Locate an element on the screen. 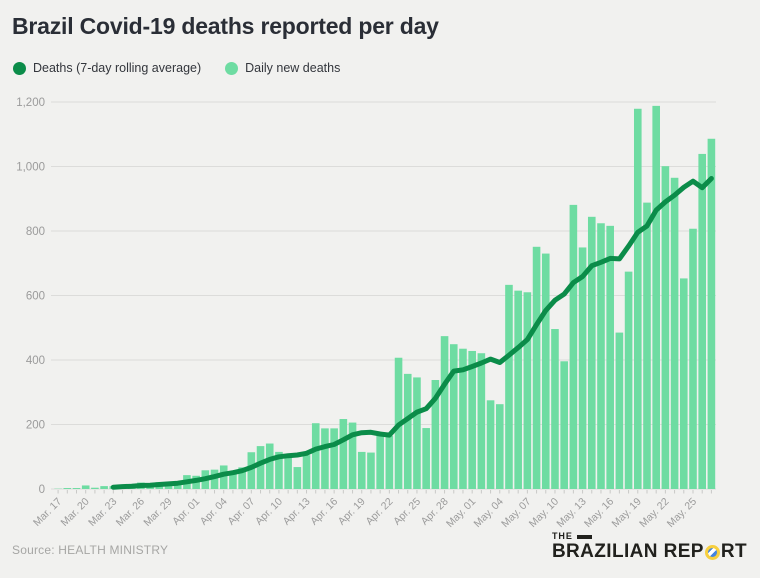 Image resolution: width=760 pixels, height=578 pixels. x-axis-label: Apr. 07 is located at coordinates (241, 512).